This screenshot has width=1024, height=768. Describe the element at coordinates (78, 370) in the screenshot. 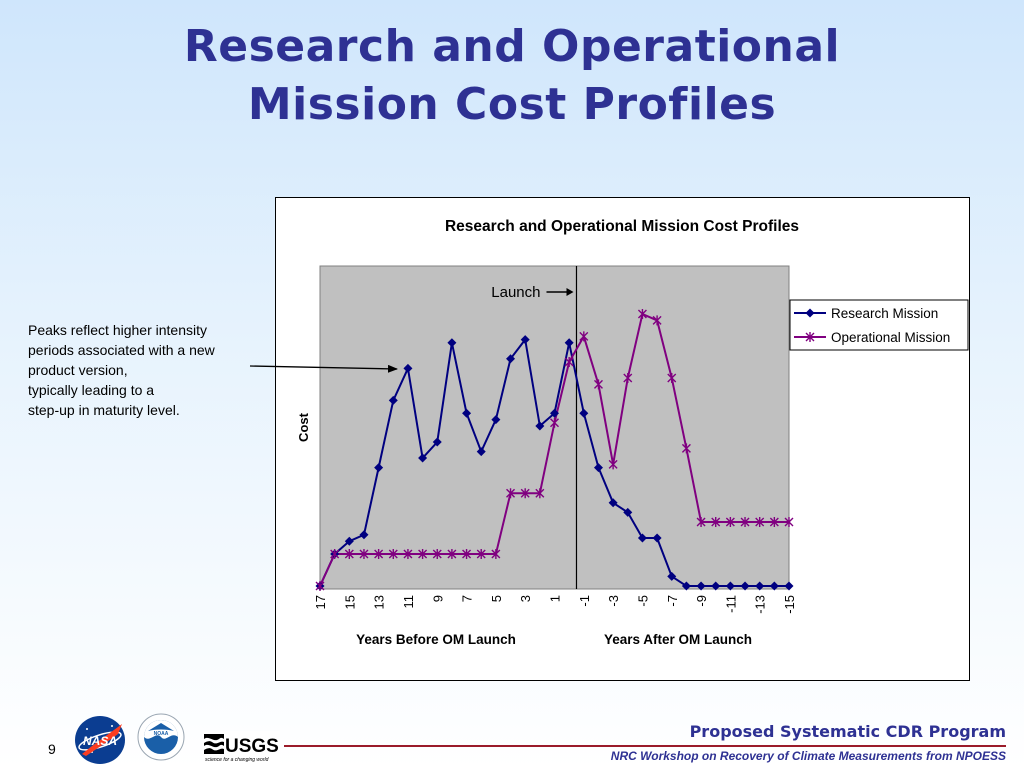

I see `annotation-line: product version,` at that location.